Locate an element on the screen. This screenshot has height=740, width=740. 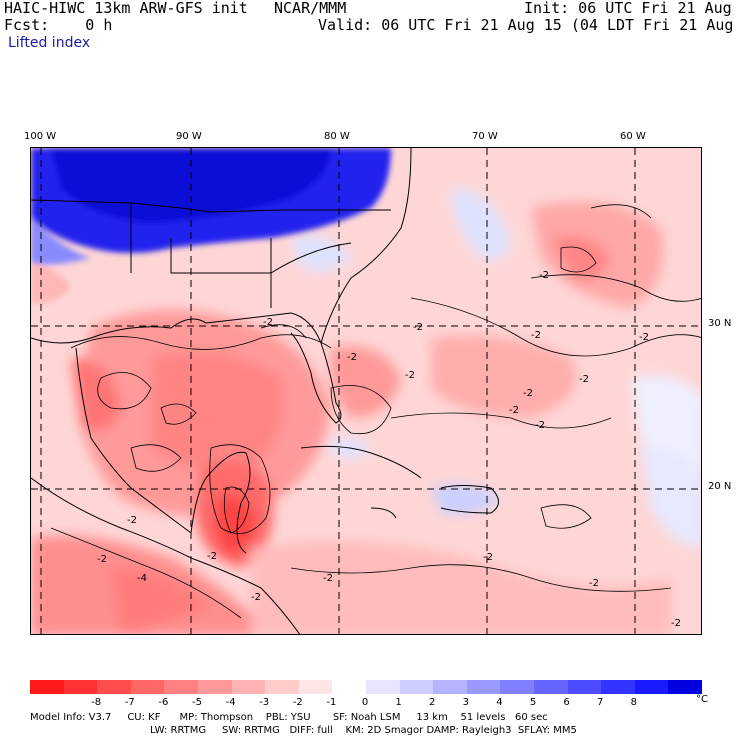
colorbar-unit: °C is located at coordinates (702, 699).